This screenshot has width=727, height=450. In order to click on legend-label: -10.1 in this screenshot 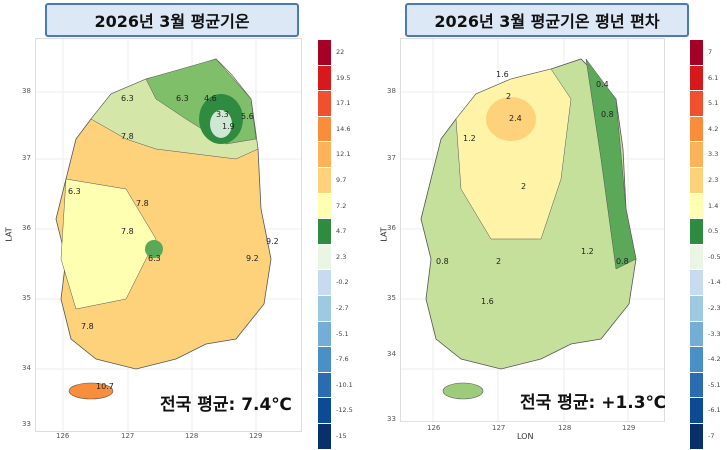, I will do `click(344, 384)`.